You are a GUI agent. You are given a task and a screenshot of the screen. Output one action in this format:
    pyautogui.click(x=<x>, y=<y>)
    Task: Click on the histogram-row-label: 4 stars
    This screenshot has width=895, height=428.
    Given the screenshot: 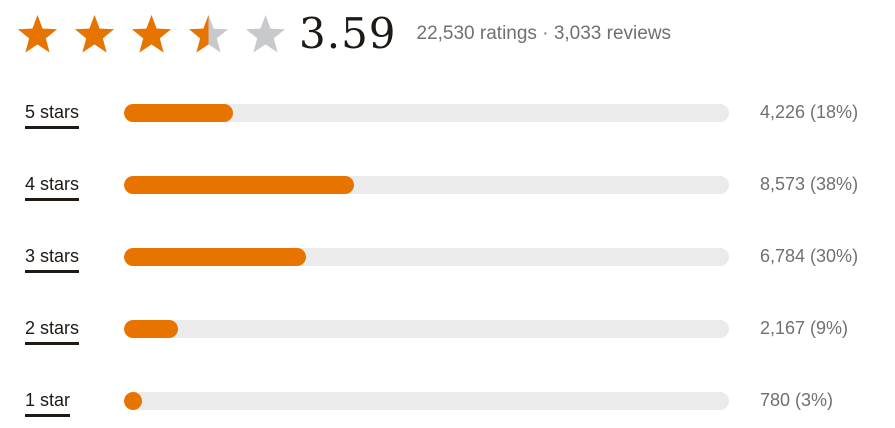 What is the action you would take?
    pyautogui.click(x=52, y=186)
    